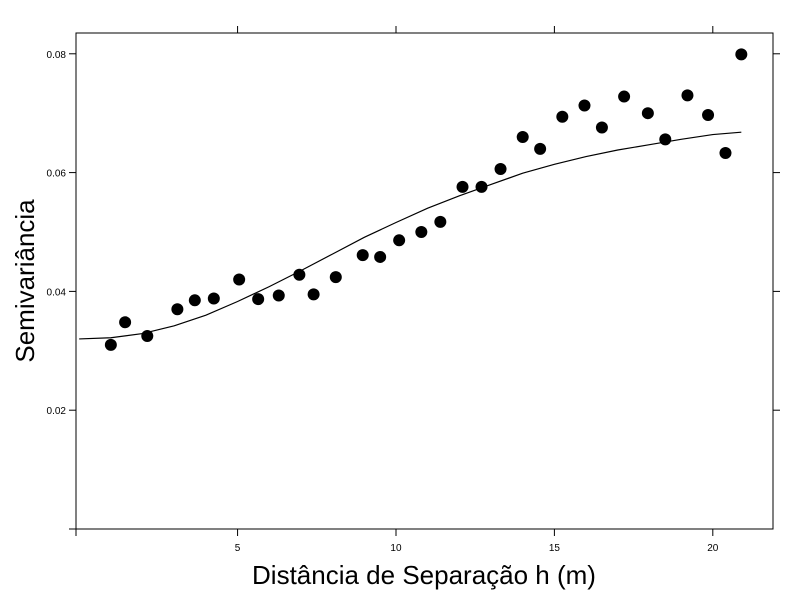 The height and width of the screenshot is (605, 800). What do you see at coordinates (396, 548) in the screenshot?
I see `x-tick-label: 10` at bounding box center [396, 548].